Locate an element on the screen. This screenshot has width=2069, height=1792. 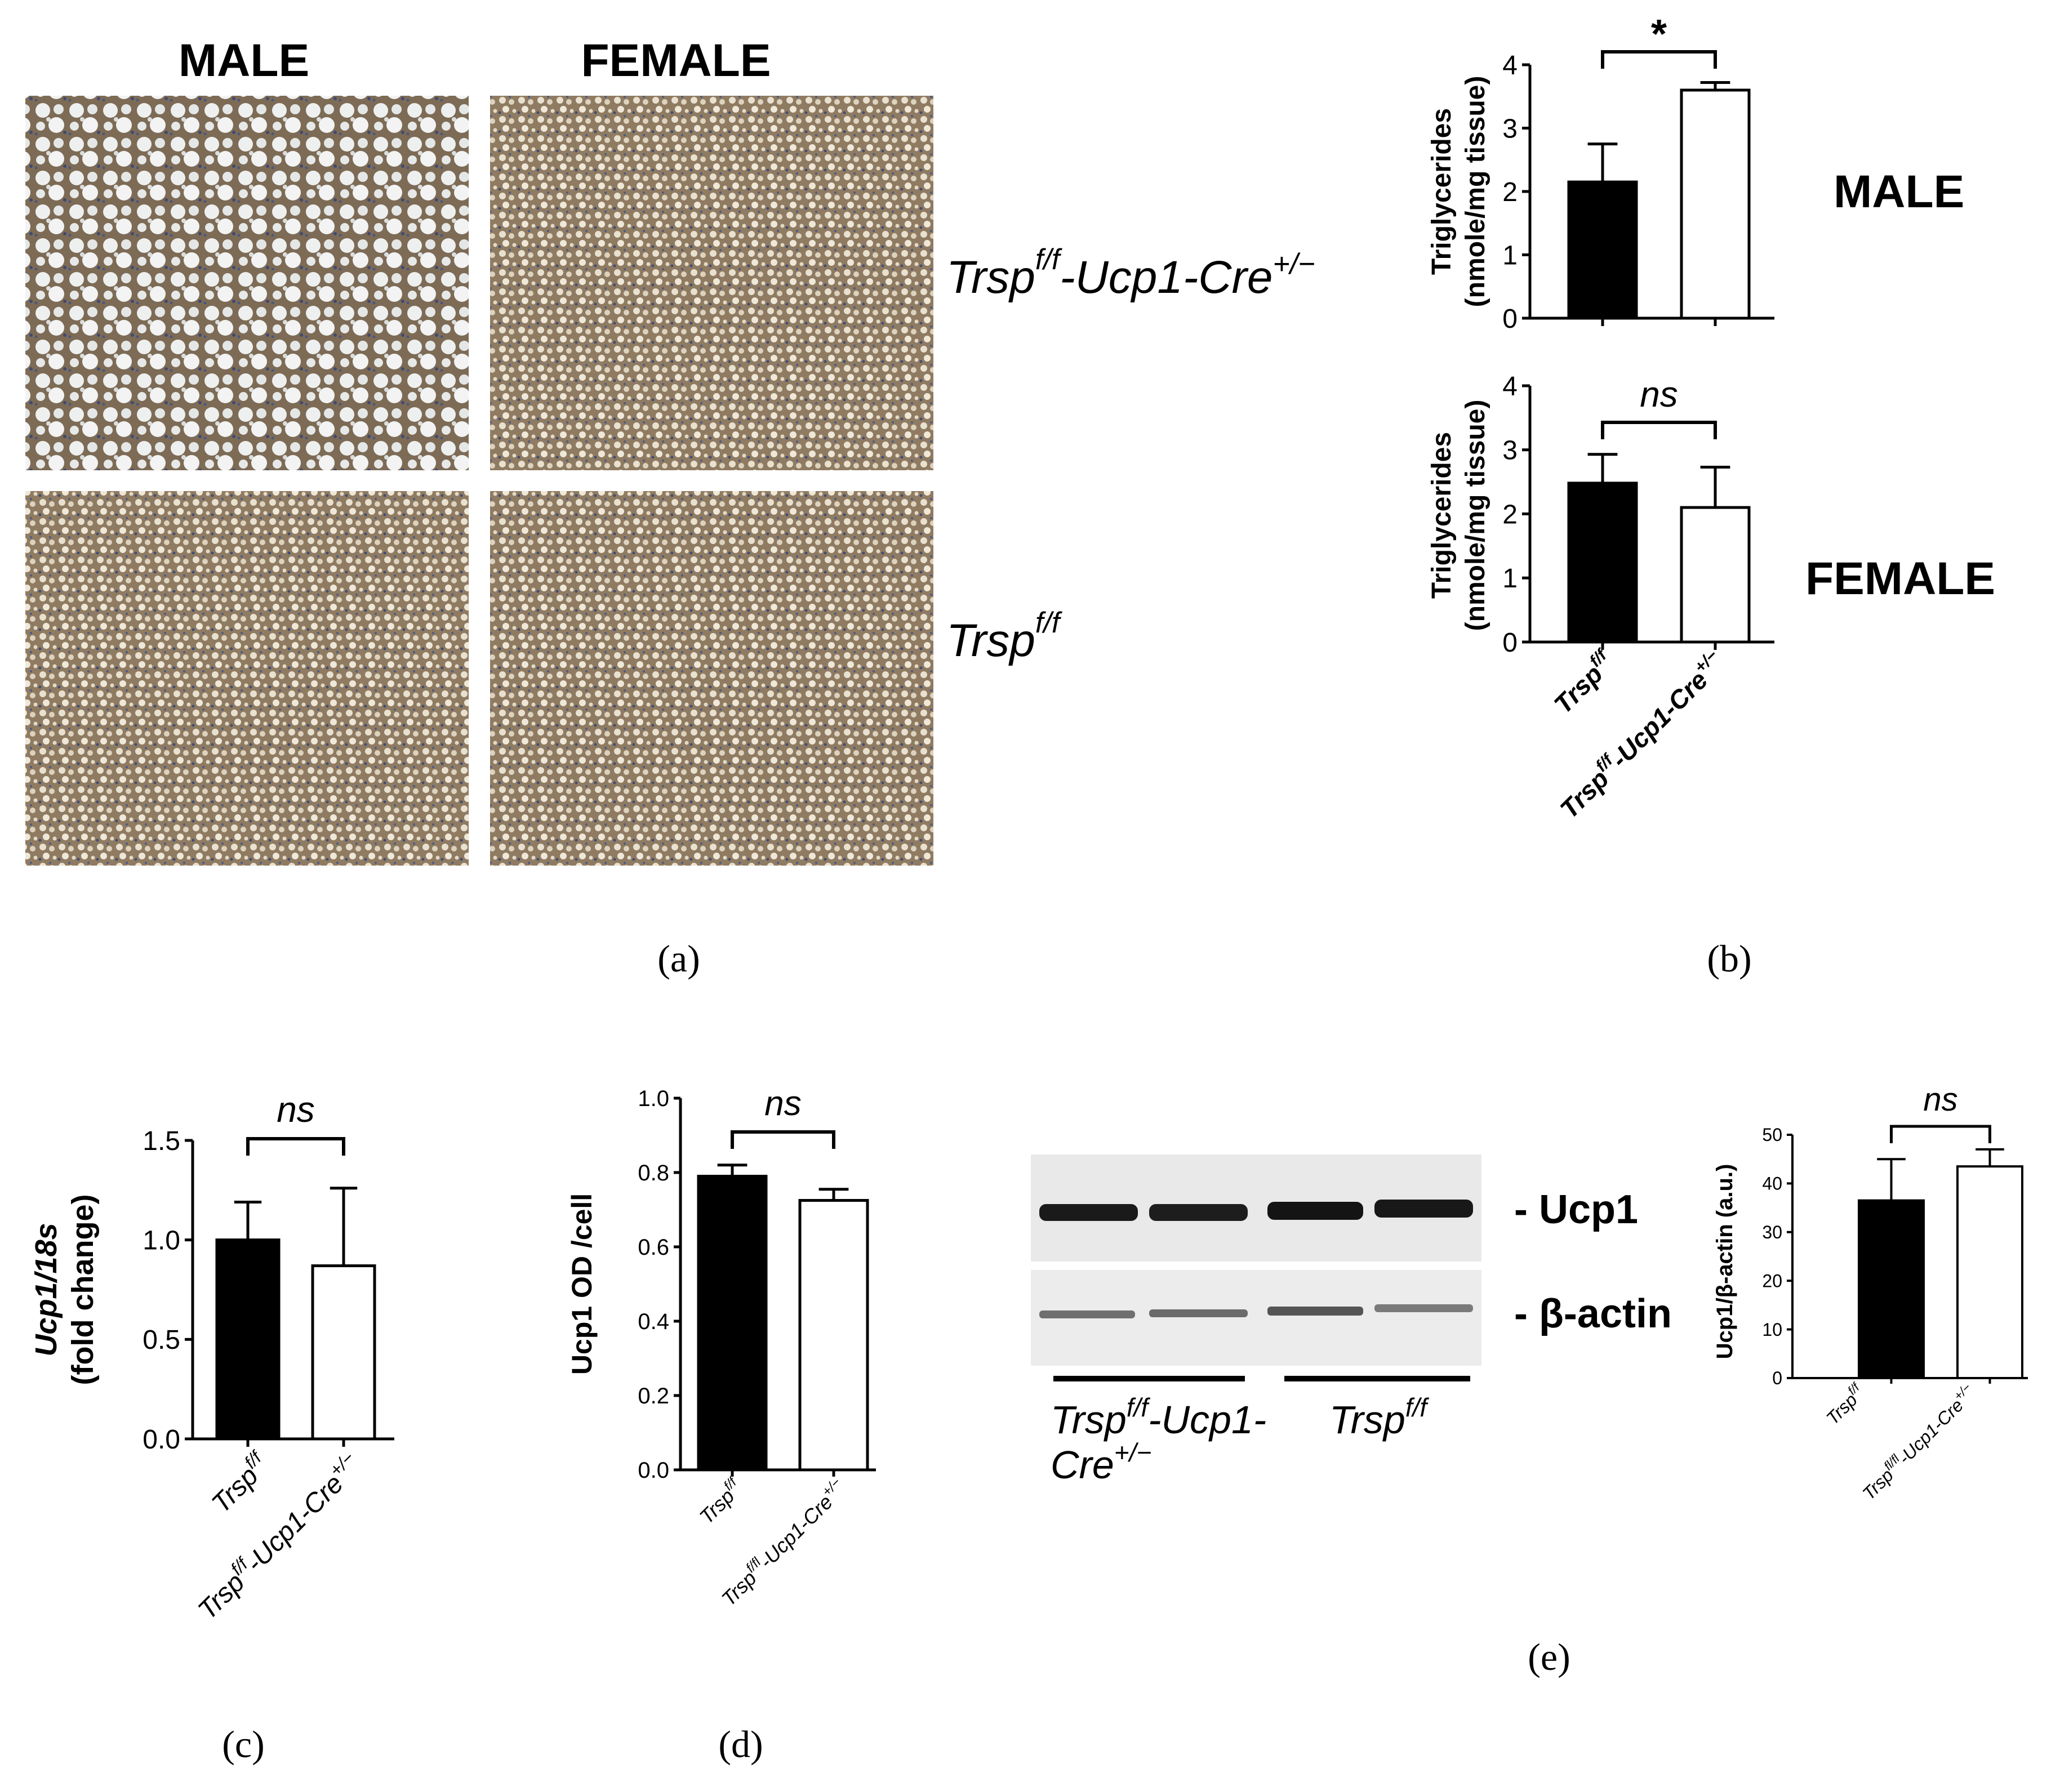
row-label-knockout: Trspf/f-Ucp1-Cre+/− is located at coordinates (1130, 273).